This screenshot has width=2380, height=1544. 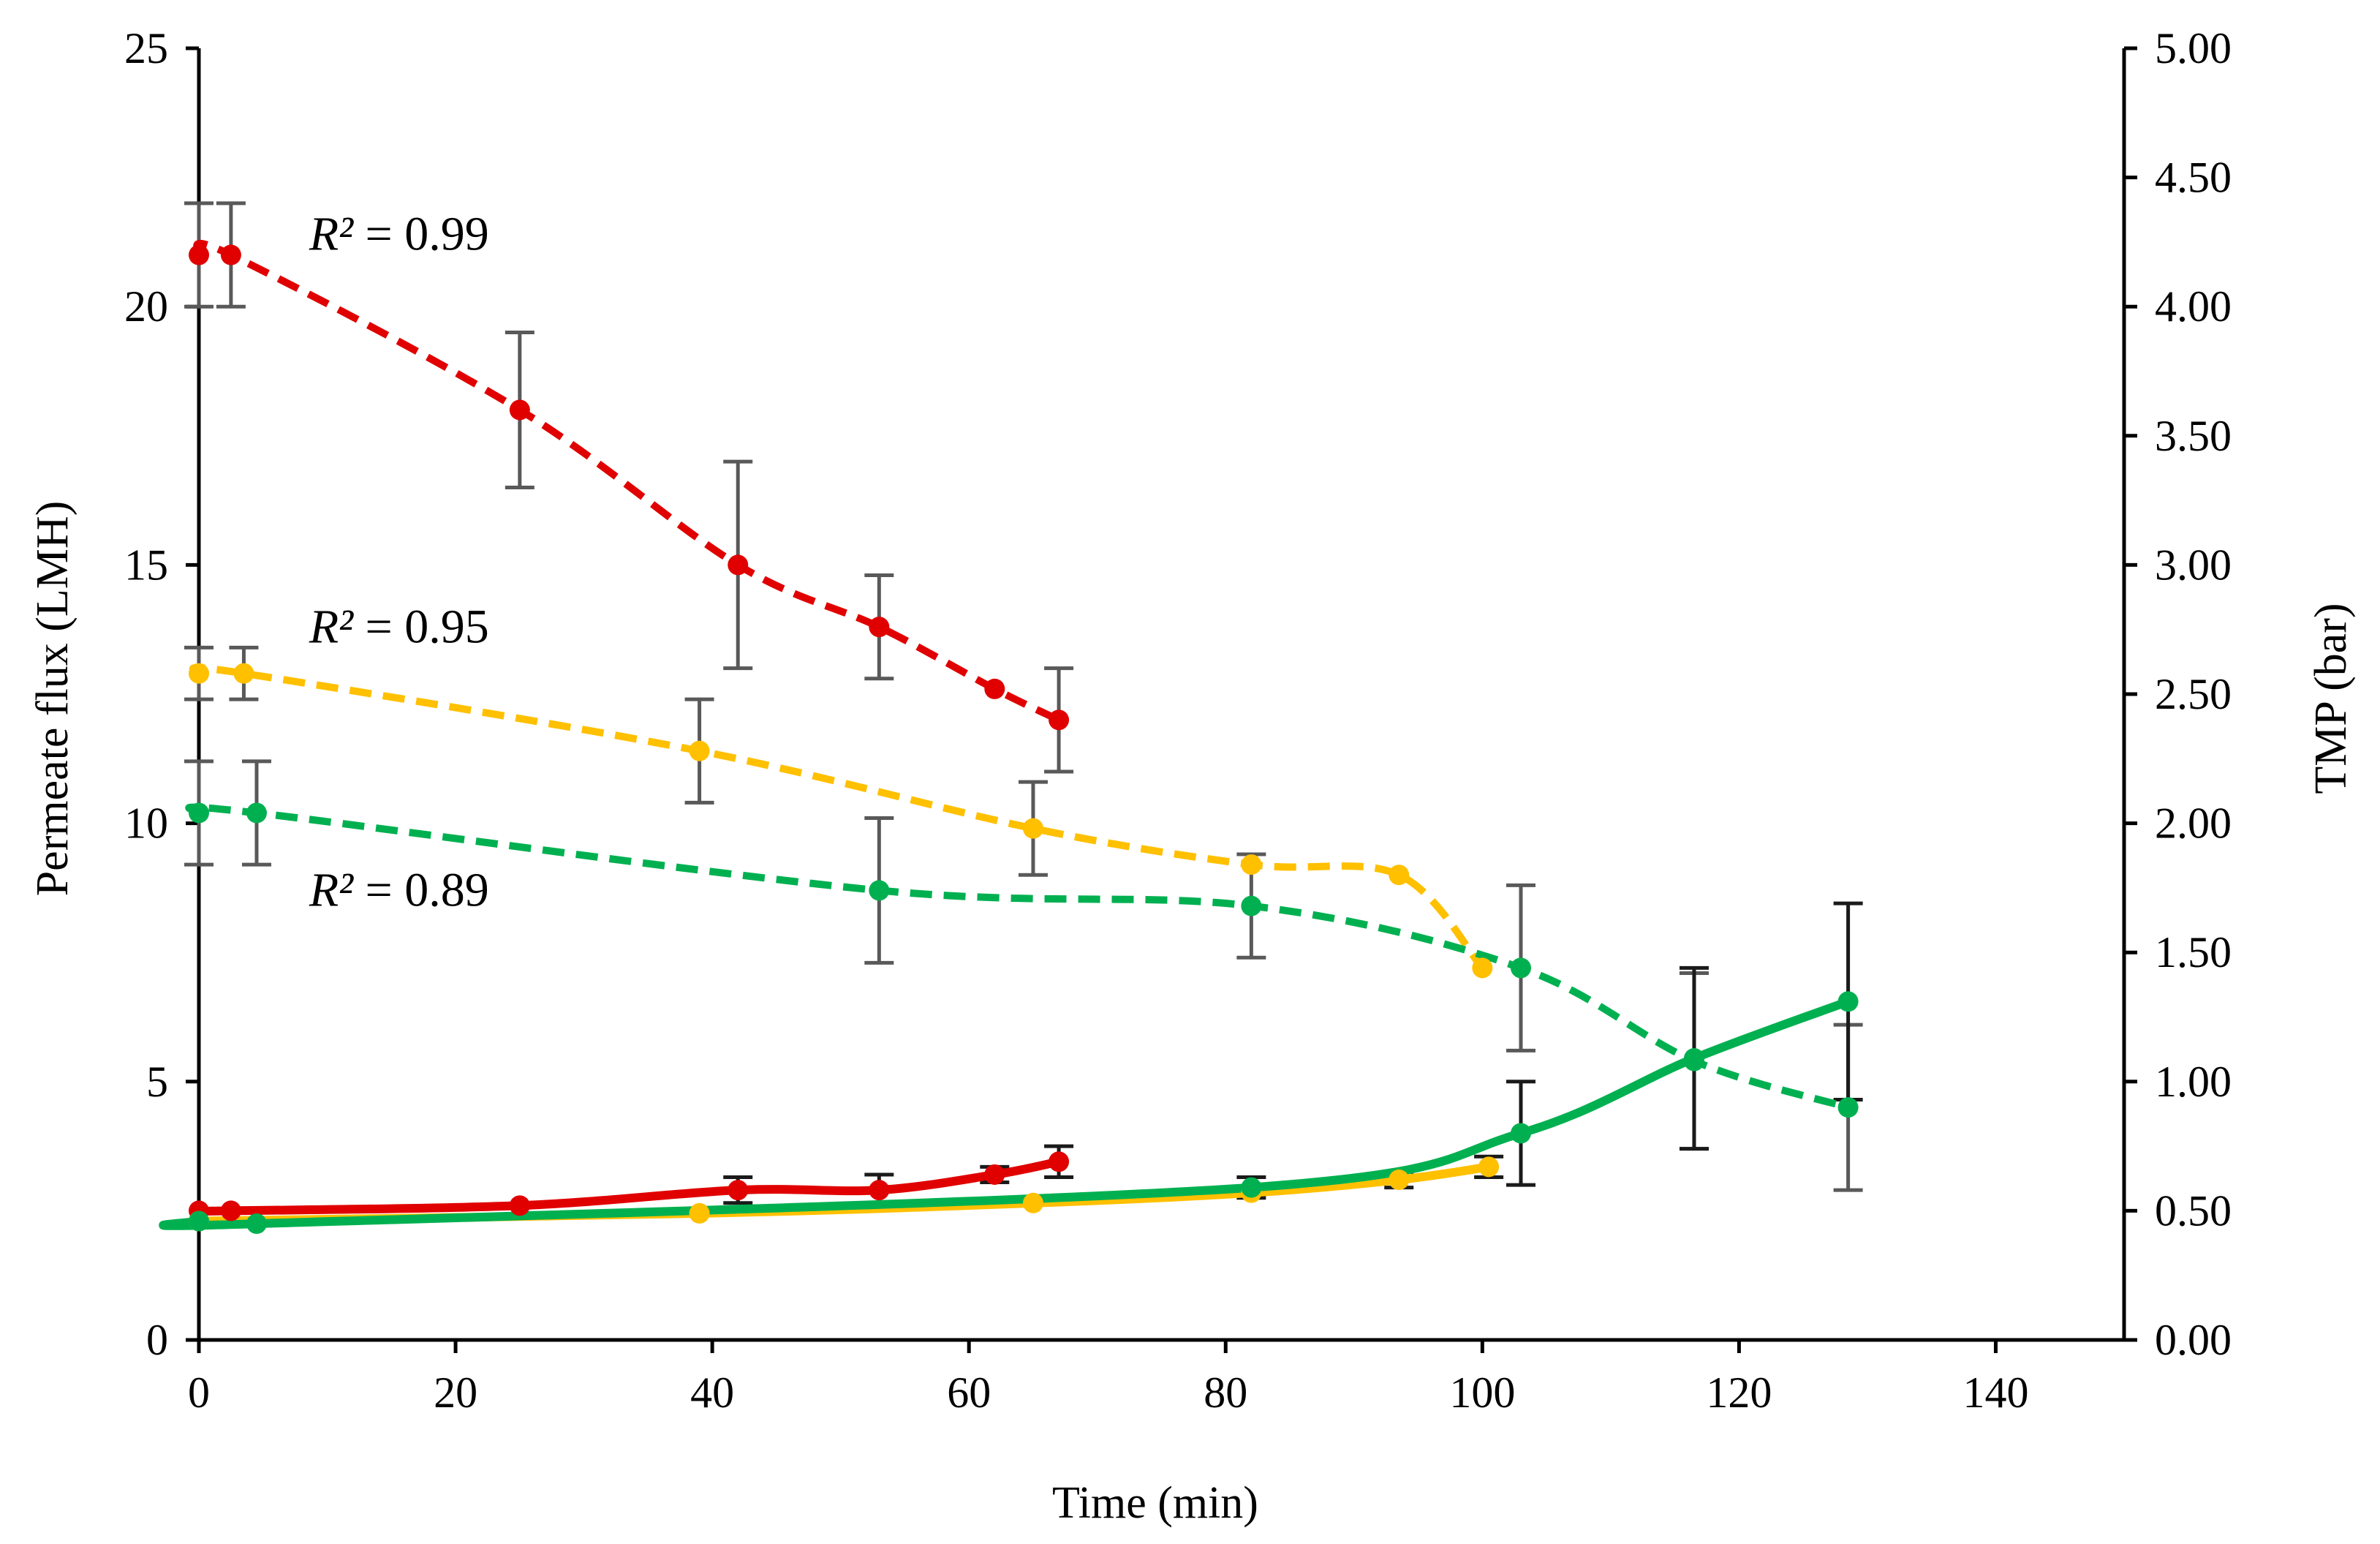 What do you see at coordinates (712, 1392) in the screenshot?
I see `x-tick-label: 40` at bounding box center [712, 1392].